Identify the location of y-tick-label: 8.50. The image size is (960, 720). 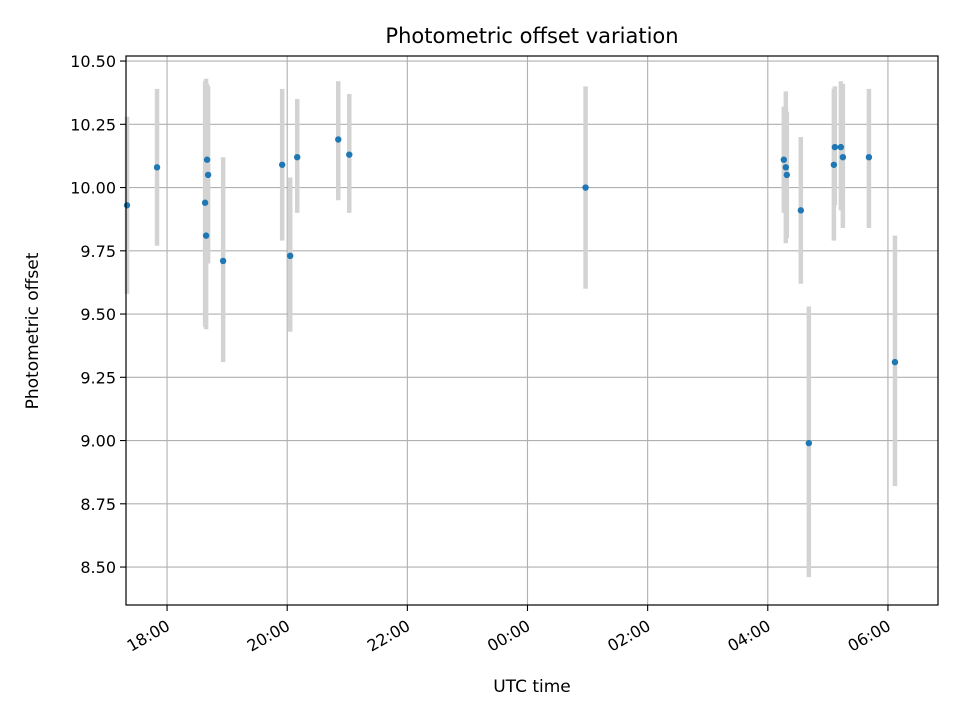
(98, 567).